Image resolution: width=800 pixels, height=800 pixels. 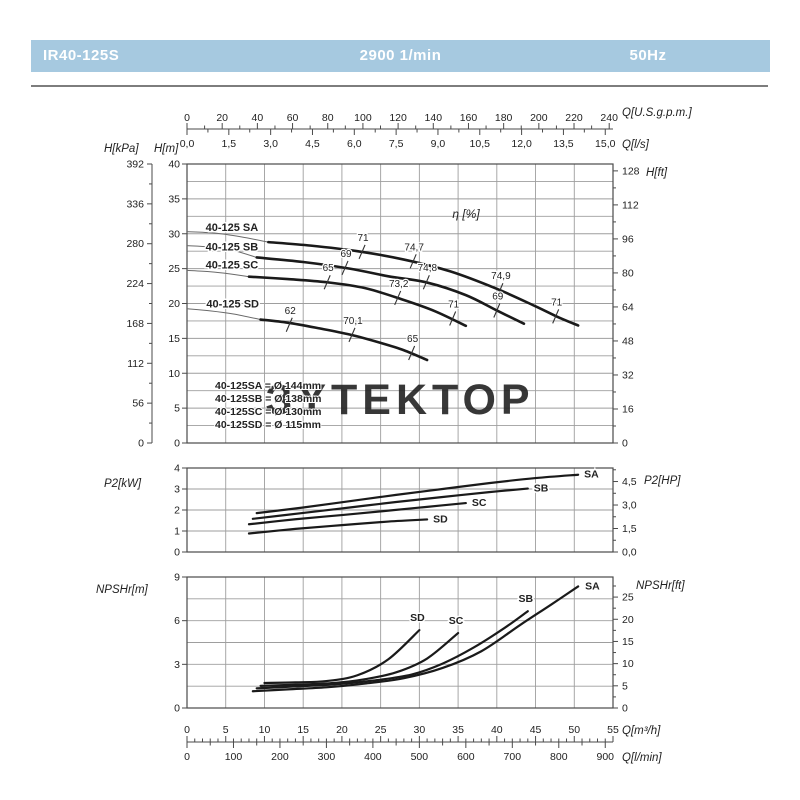 I want to click on power-curve-label: SB, so click(x=541, y=489).